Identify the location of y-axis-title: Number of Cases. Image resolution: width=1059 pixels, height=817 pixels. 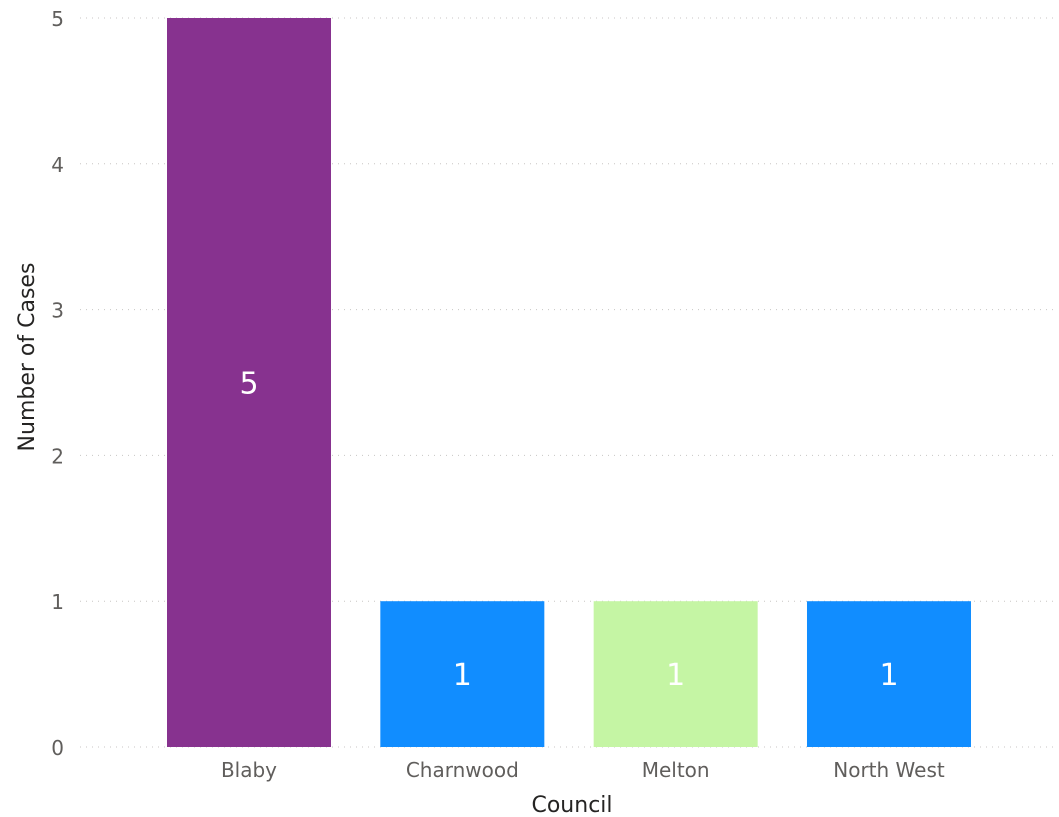
(27, 357).